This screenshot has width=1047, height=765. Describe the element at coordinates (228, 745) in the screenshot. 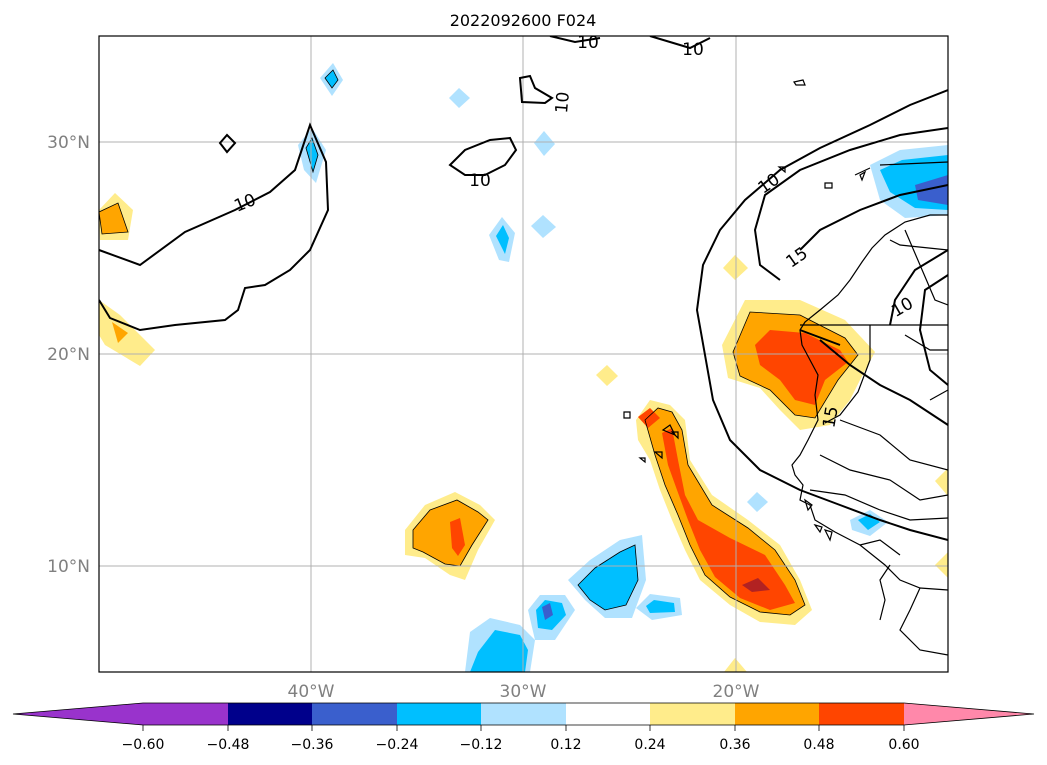

I see `colorbar-tick-label: −0.48` at that location.